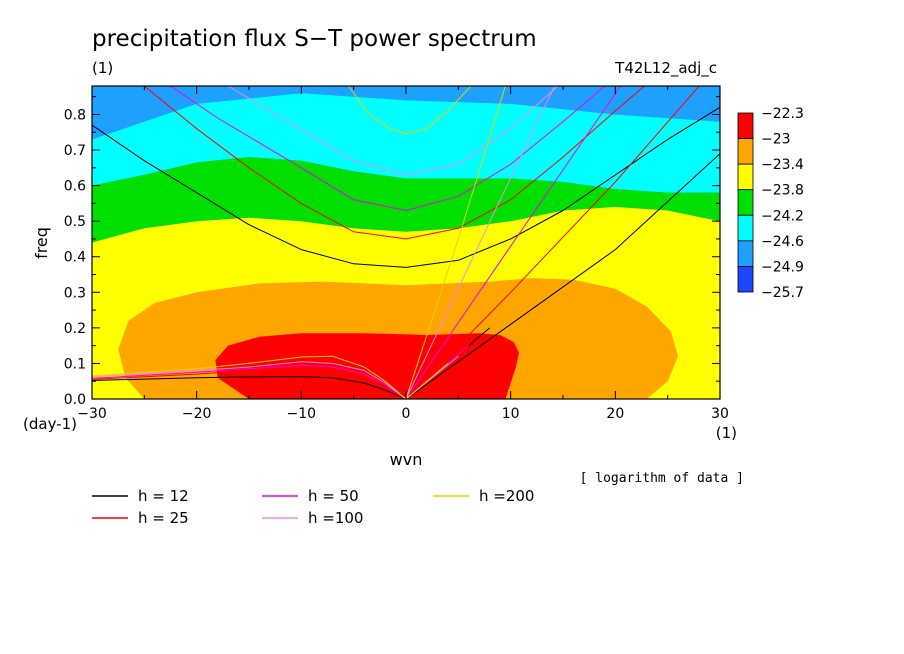 This screenshot has width=904, height=654. What do you see at coordinates (506, 496) in the screenshot?
I see `legend-label: h =200` at bounding box center [506, 496].